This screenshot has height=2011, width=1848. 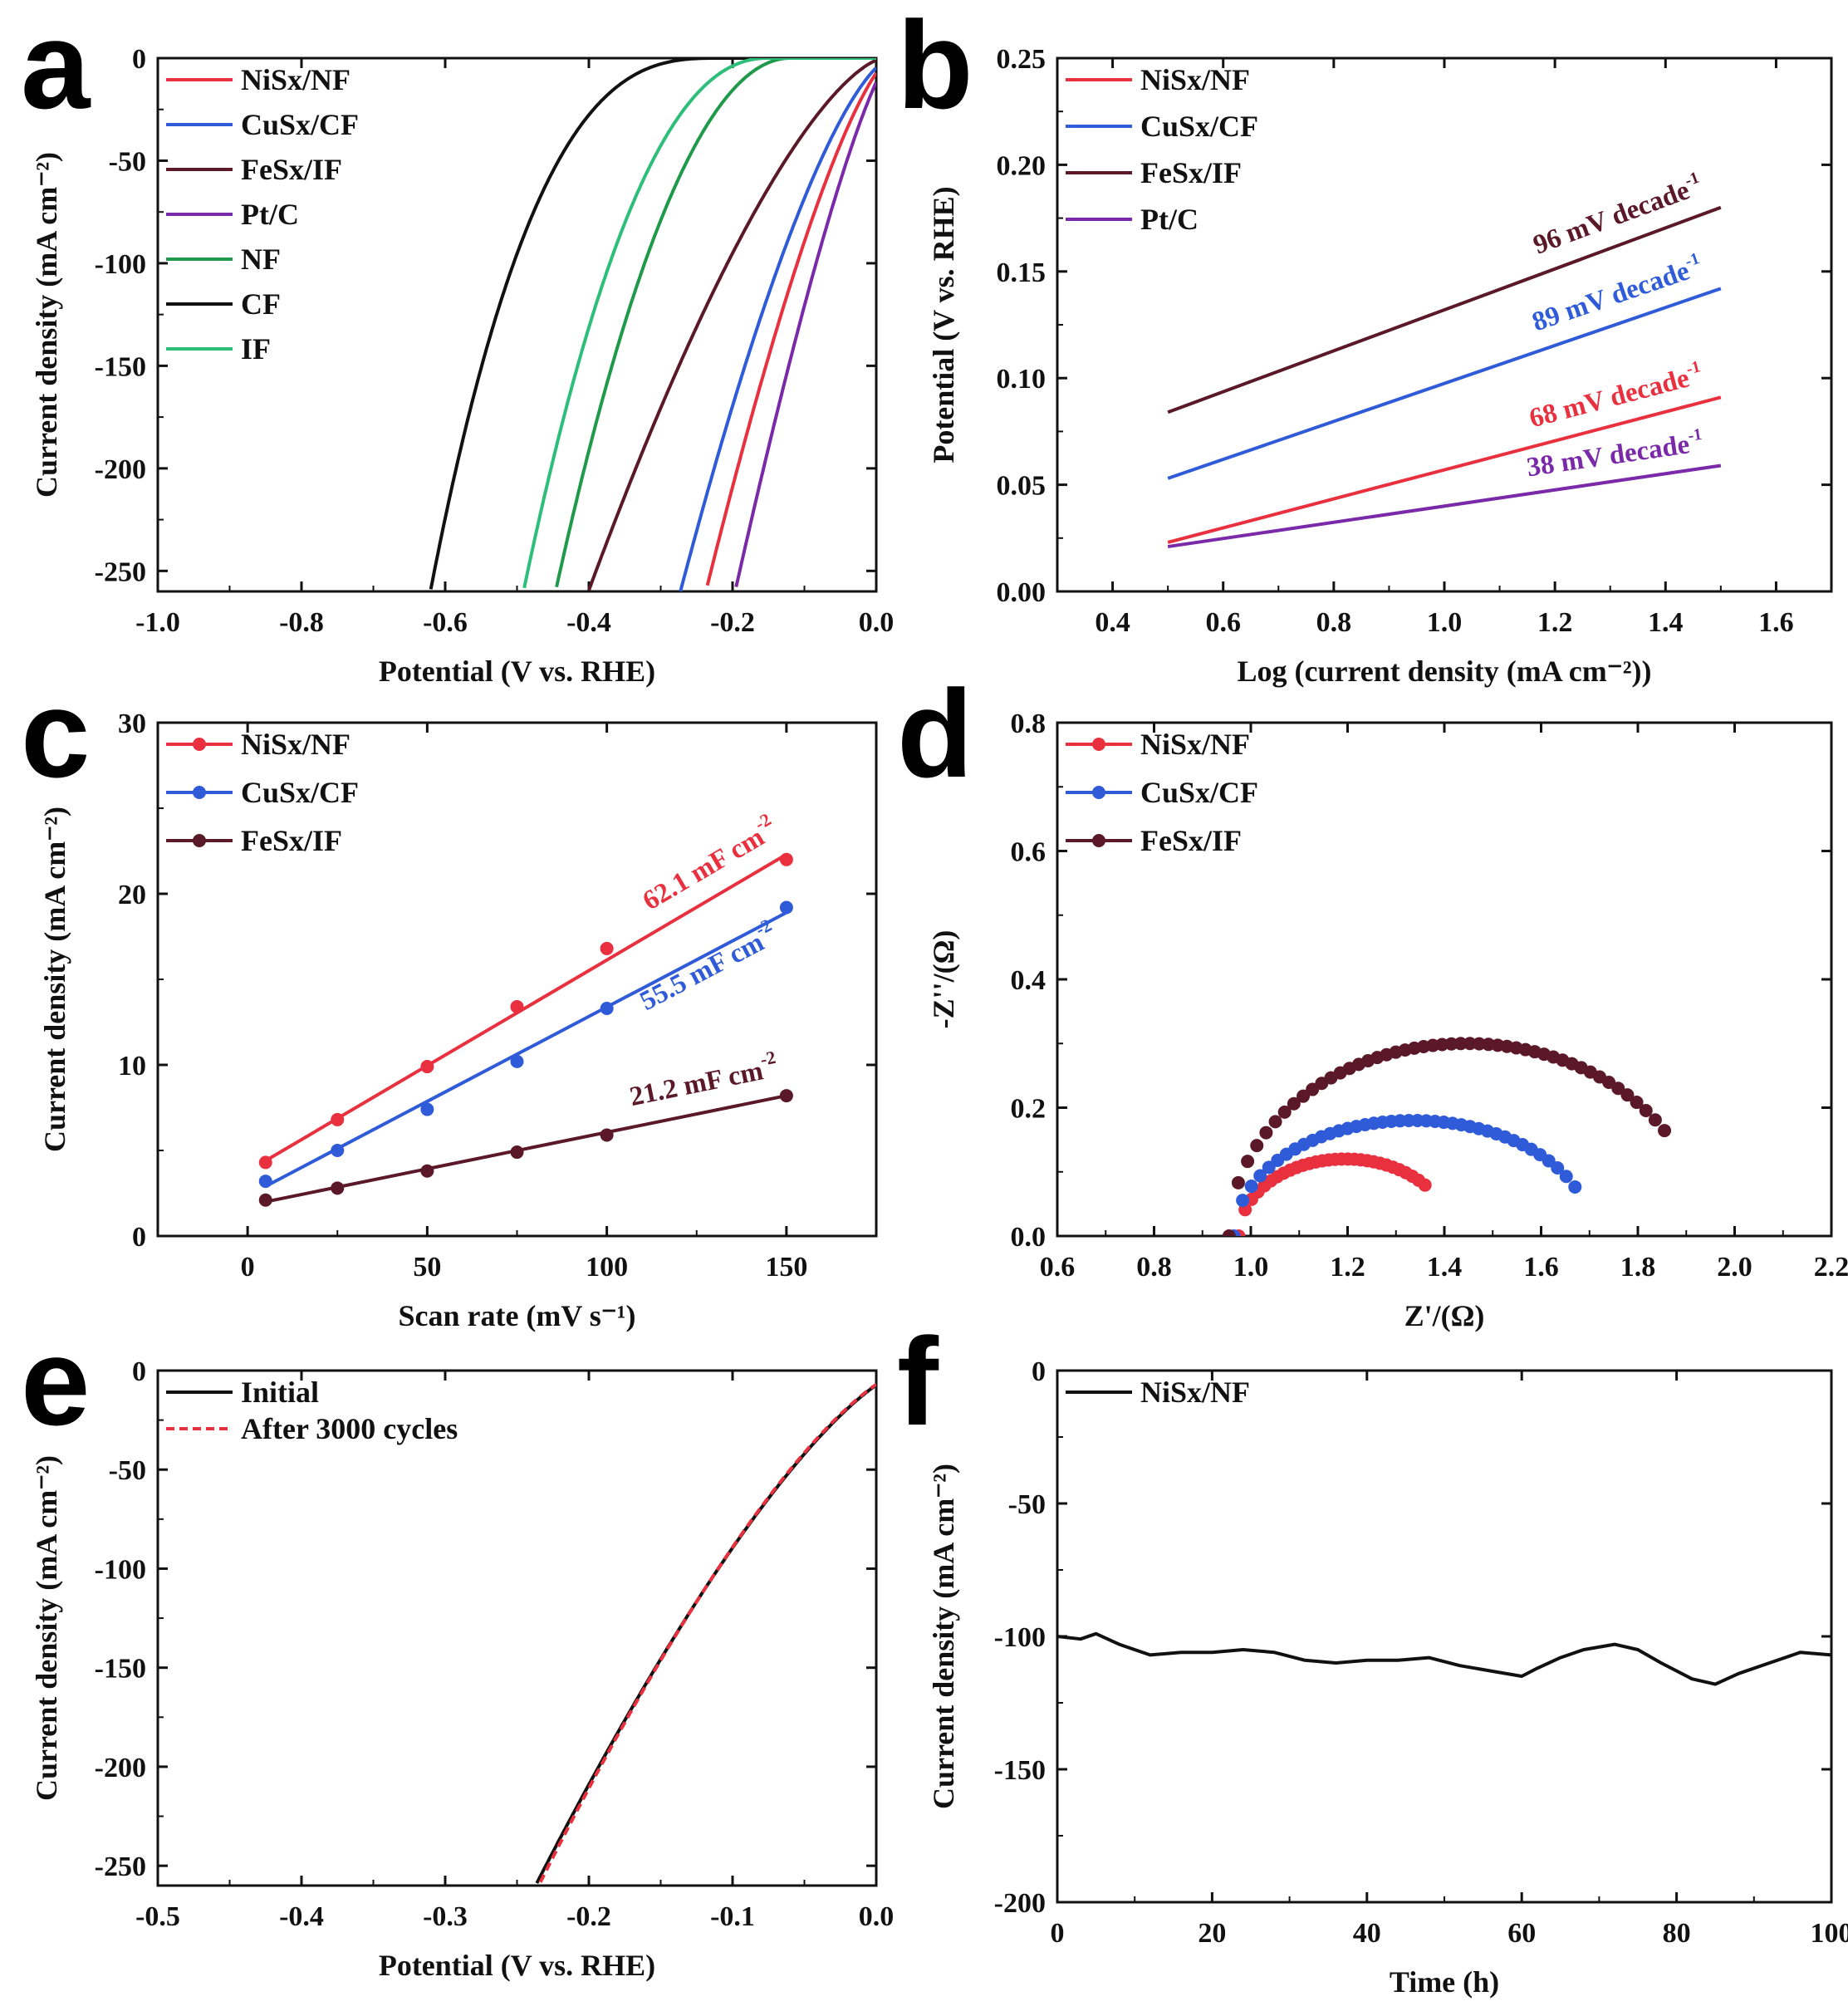 What do you see at coordinates (157, 1916) in the screenshot?
I see `panel-e-xtick-label: -0.5` at bounding box center [157, 1916].